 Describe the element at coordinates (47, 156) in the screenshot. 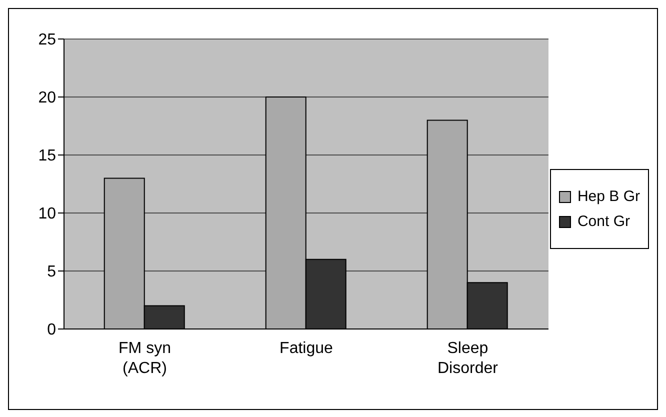

I see `y-tick-label: 15` at that location.